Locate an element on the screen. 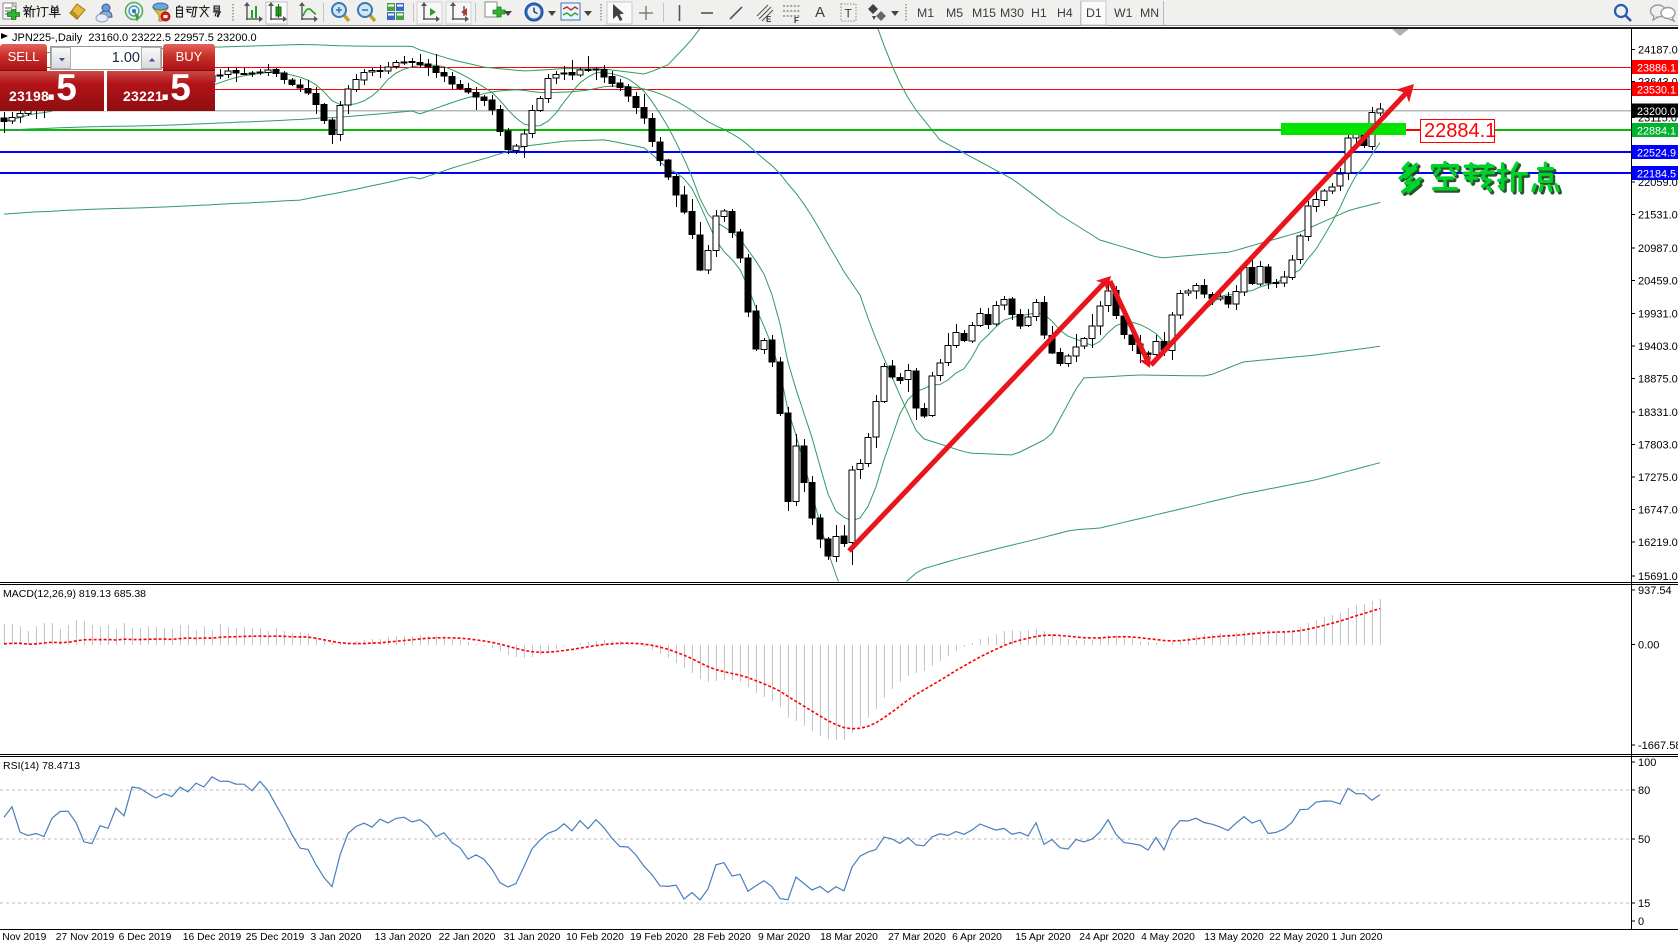 The height and width of the screenshot is (947, 1678). svg-text: A is located at coordinates (820, 12).